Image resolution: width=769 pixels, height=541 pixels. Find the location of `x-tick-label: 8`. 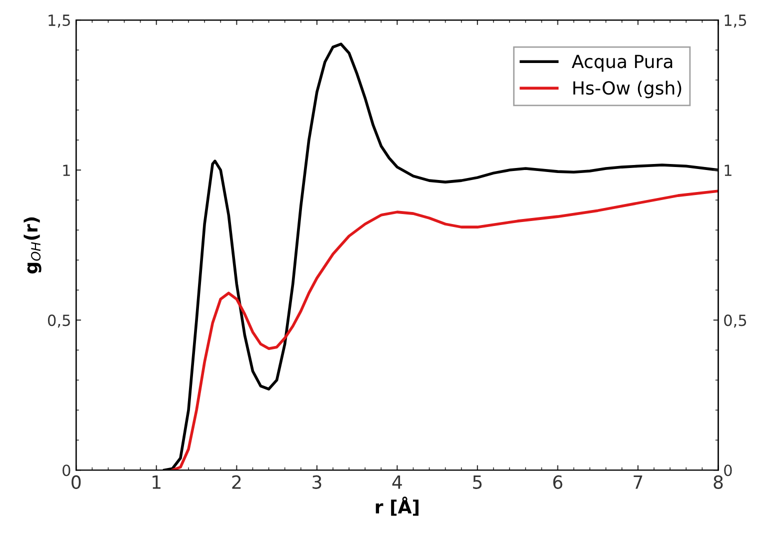

x-tick-label: 8 is located at coordinates (718, 482).